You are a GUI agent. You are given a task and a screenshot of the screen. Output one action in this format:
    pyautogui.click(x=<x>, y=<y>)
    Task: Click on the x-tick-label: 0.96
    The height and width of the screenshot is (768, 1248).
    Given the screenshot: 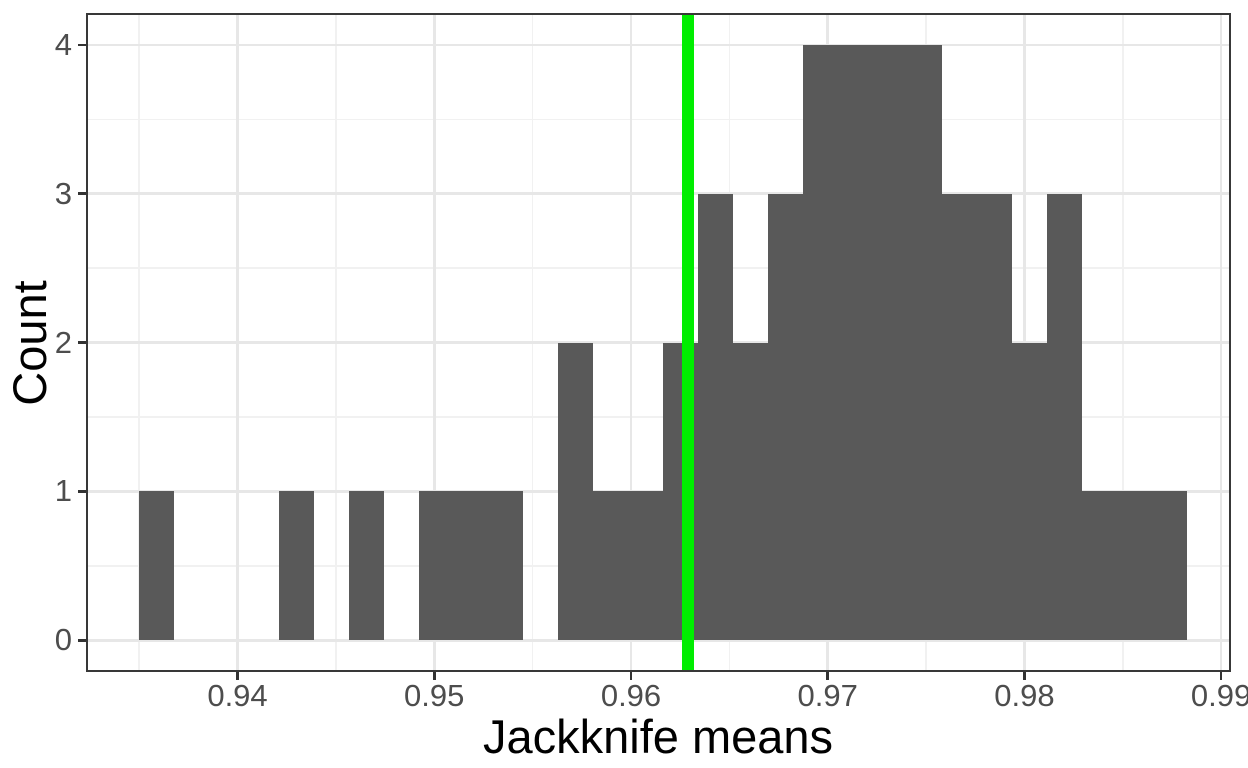 What is the action you would take?
    pyautogui.click(x=631, y=695)
    